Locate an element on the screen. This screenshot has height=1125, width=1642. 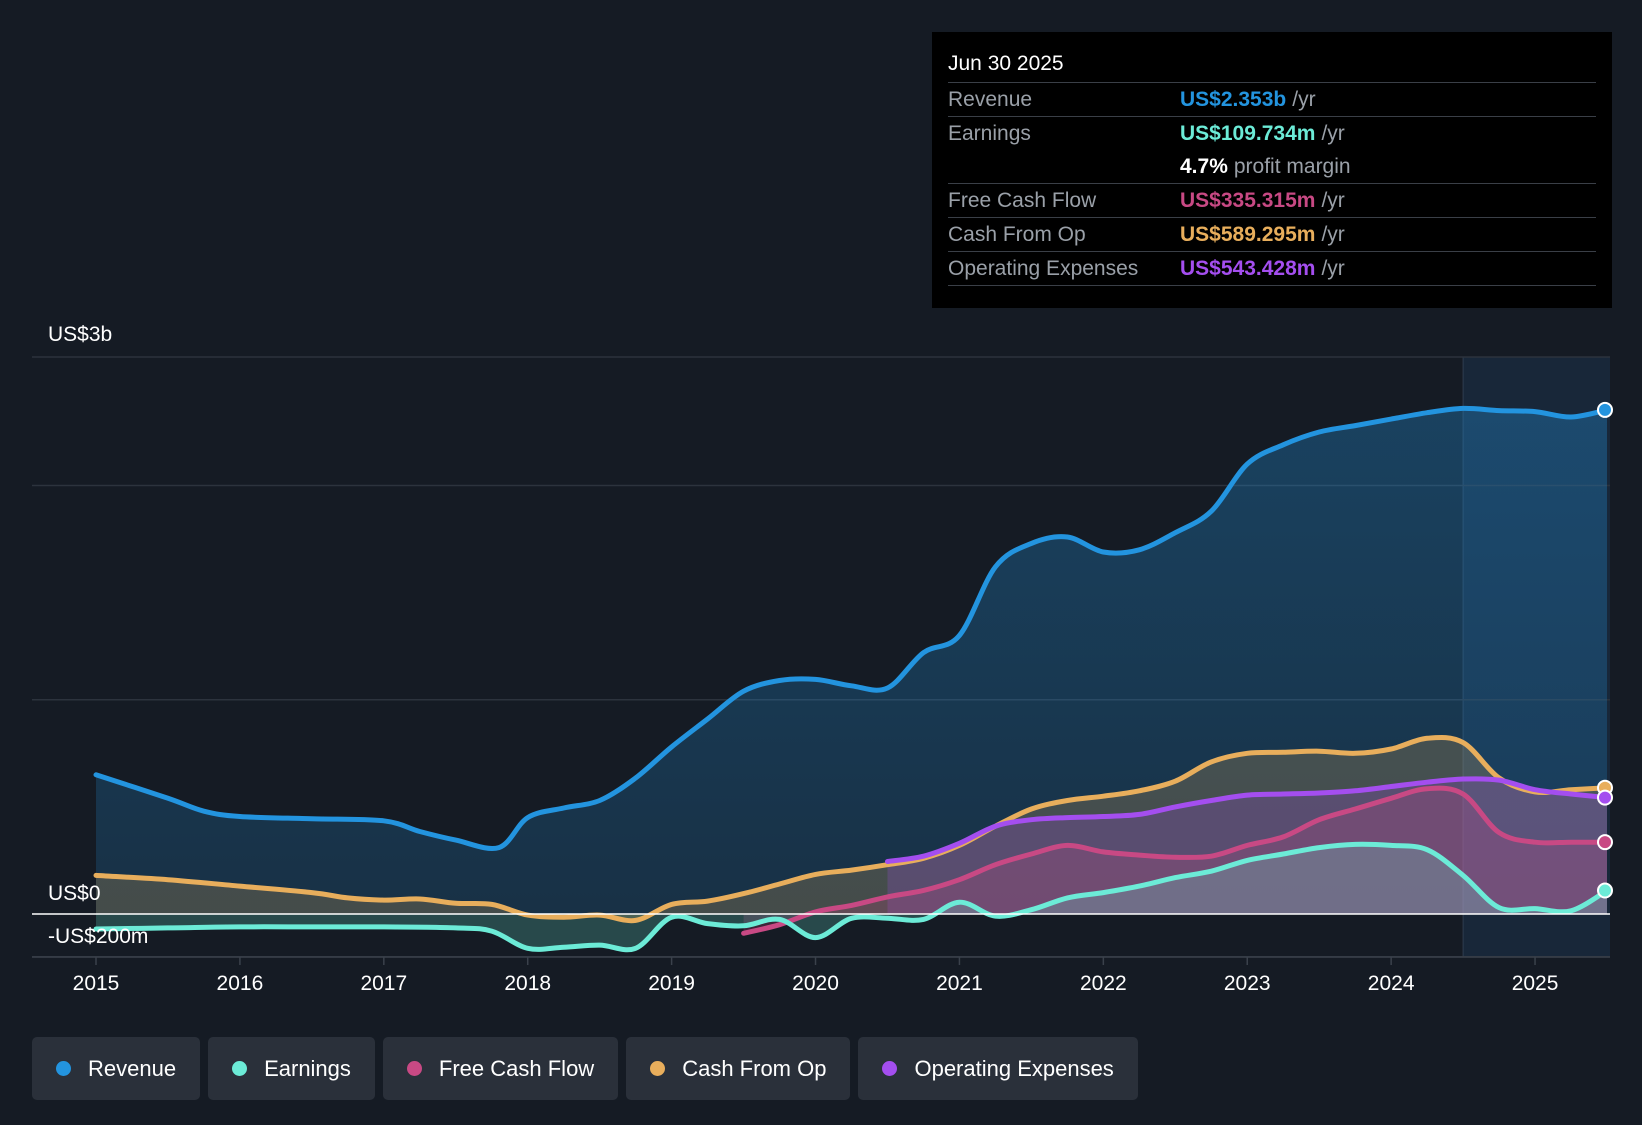
tooltip-label: Operating Expenses is located at coordinates (1043, 268).